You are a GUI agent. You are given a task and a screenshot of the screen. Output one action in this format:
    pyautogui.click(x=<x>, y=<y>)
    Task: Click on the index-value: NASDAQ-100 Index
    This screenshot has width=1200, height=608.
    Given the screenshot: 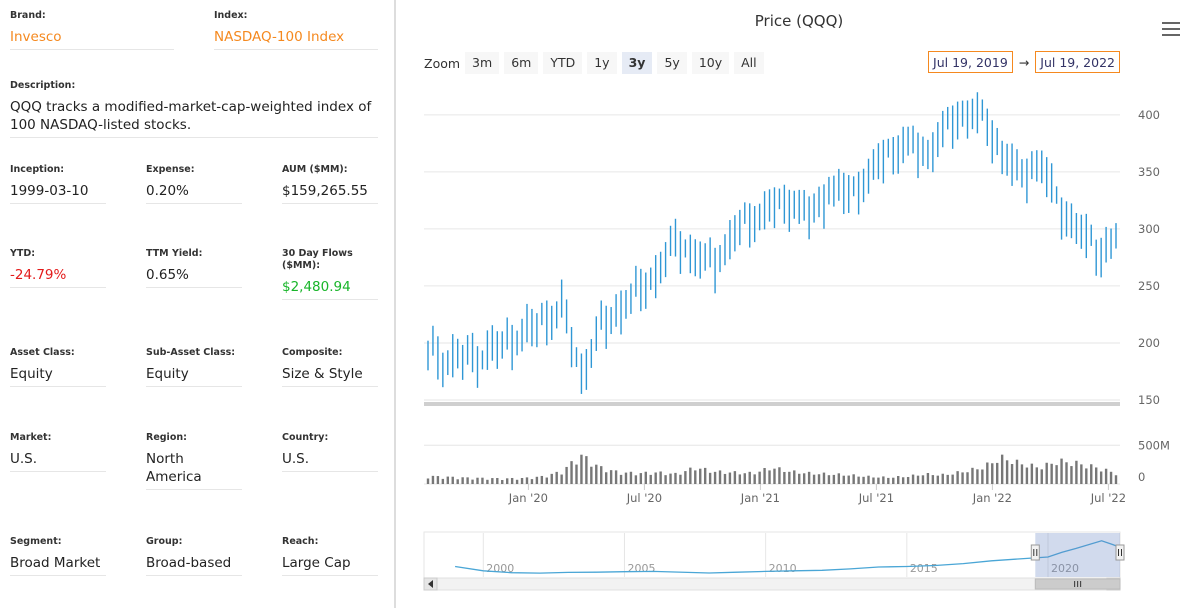 What is the action you would take?
    pyautogui.click(x=296, y=39)
    